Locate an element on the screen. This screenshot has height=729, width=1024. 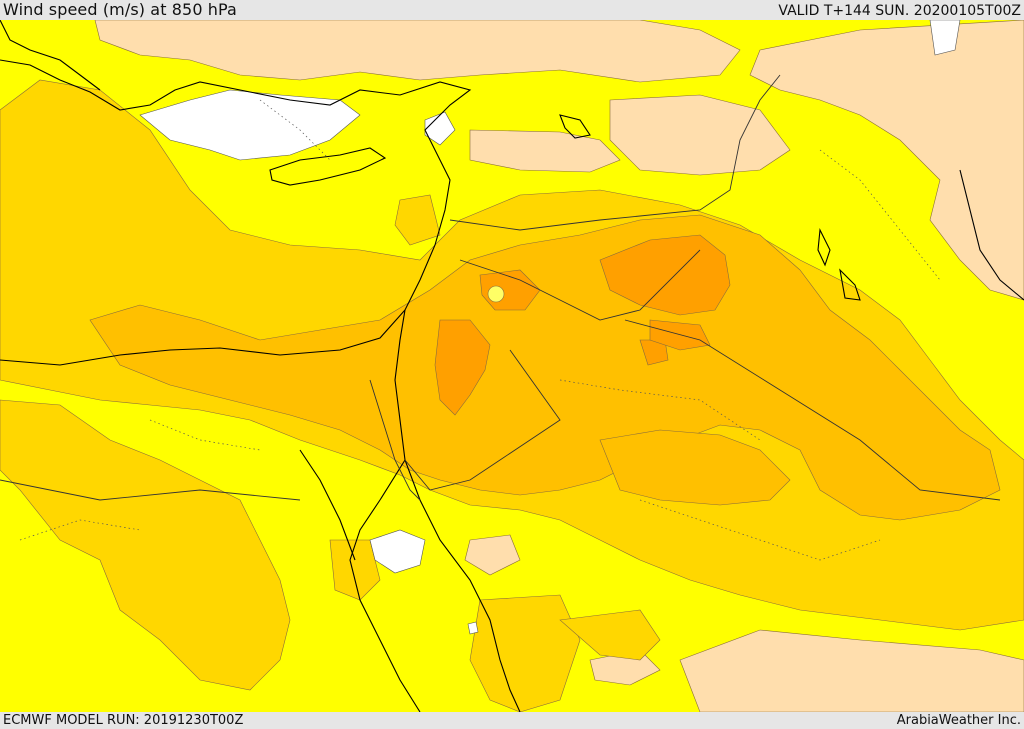
map-title: Wind speed (m/s) at 850 hPa is located at coordinates (120, 9).